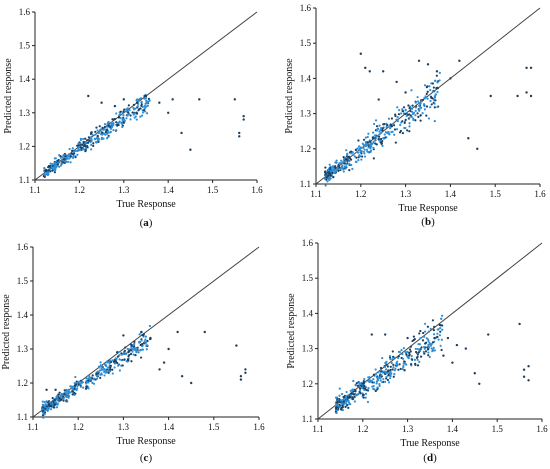 The image size is (550, 469). I want to click on x-tick-label: 1.3, so click(124, 427).